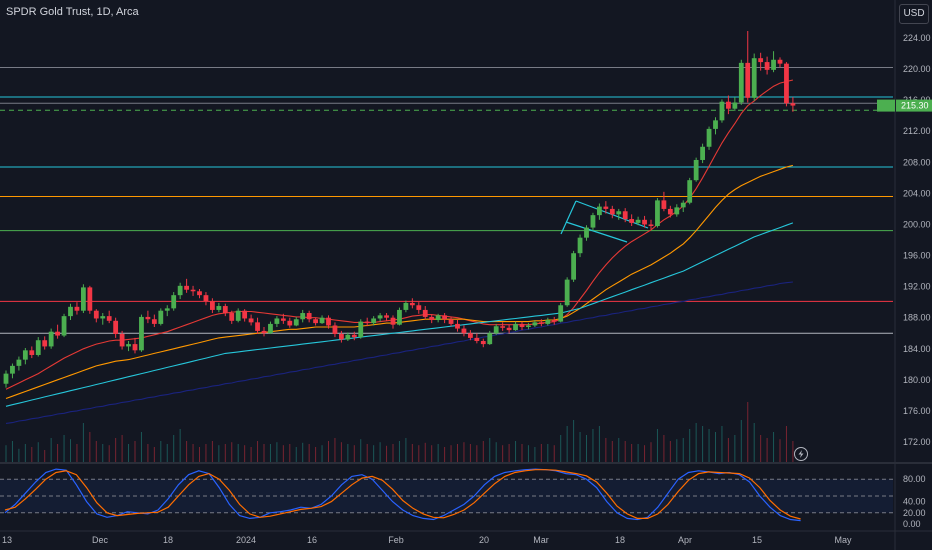  What do you see at coordinates (801, 454) in the screenshot?
I see `lightning-icon` at bounding box center [801, 454].